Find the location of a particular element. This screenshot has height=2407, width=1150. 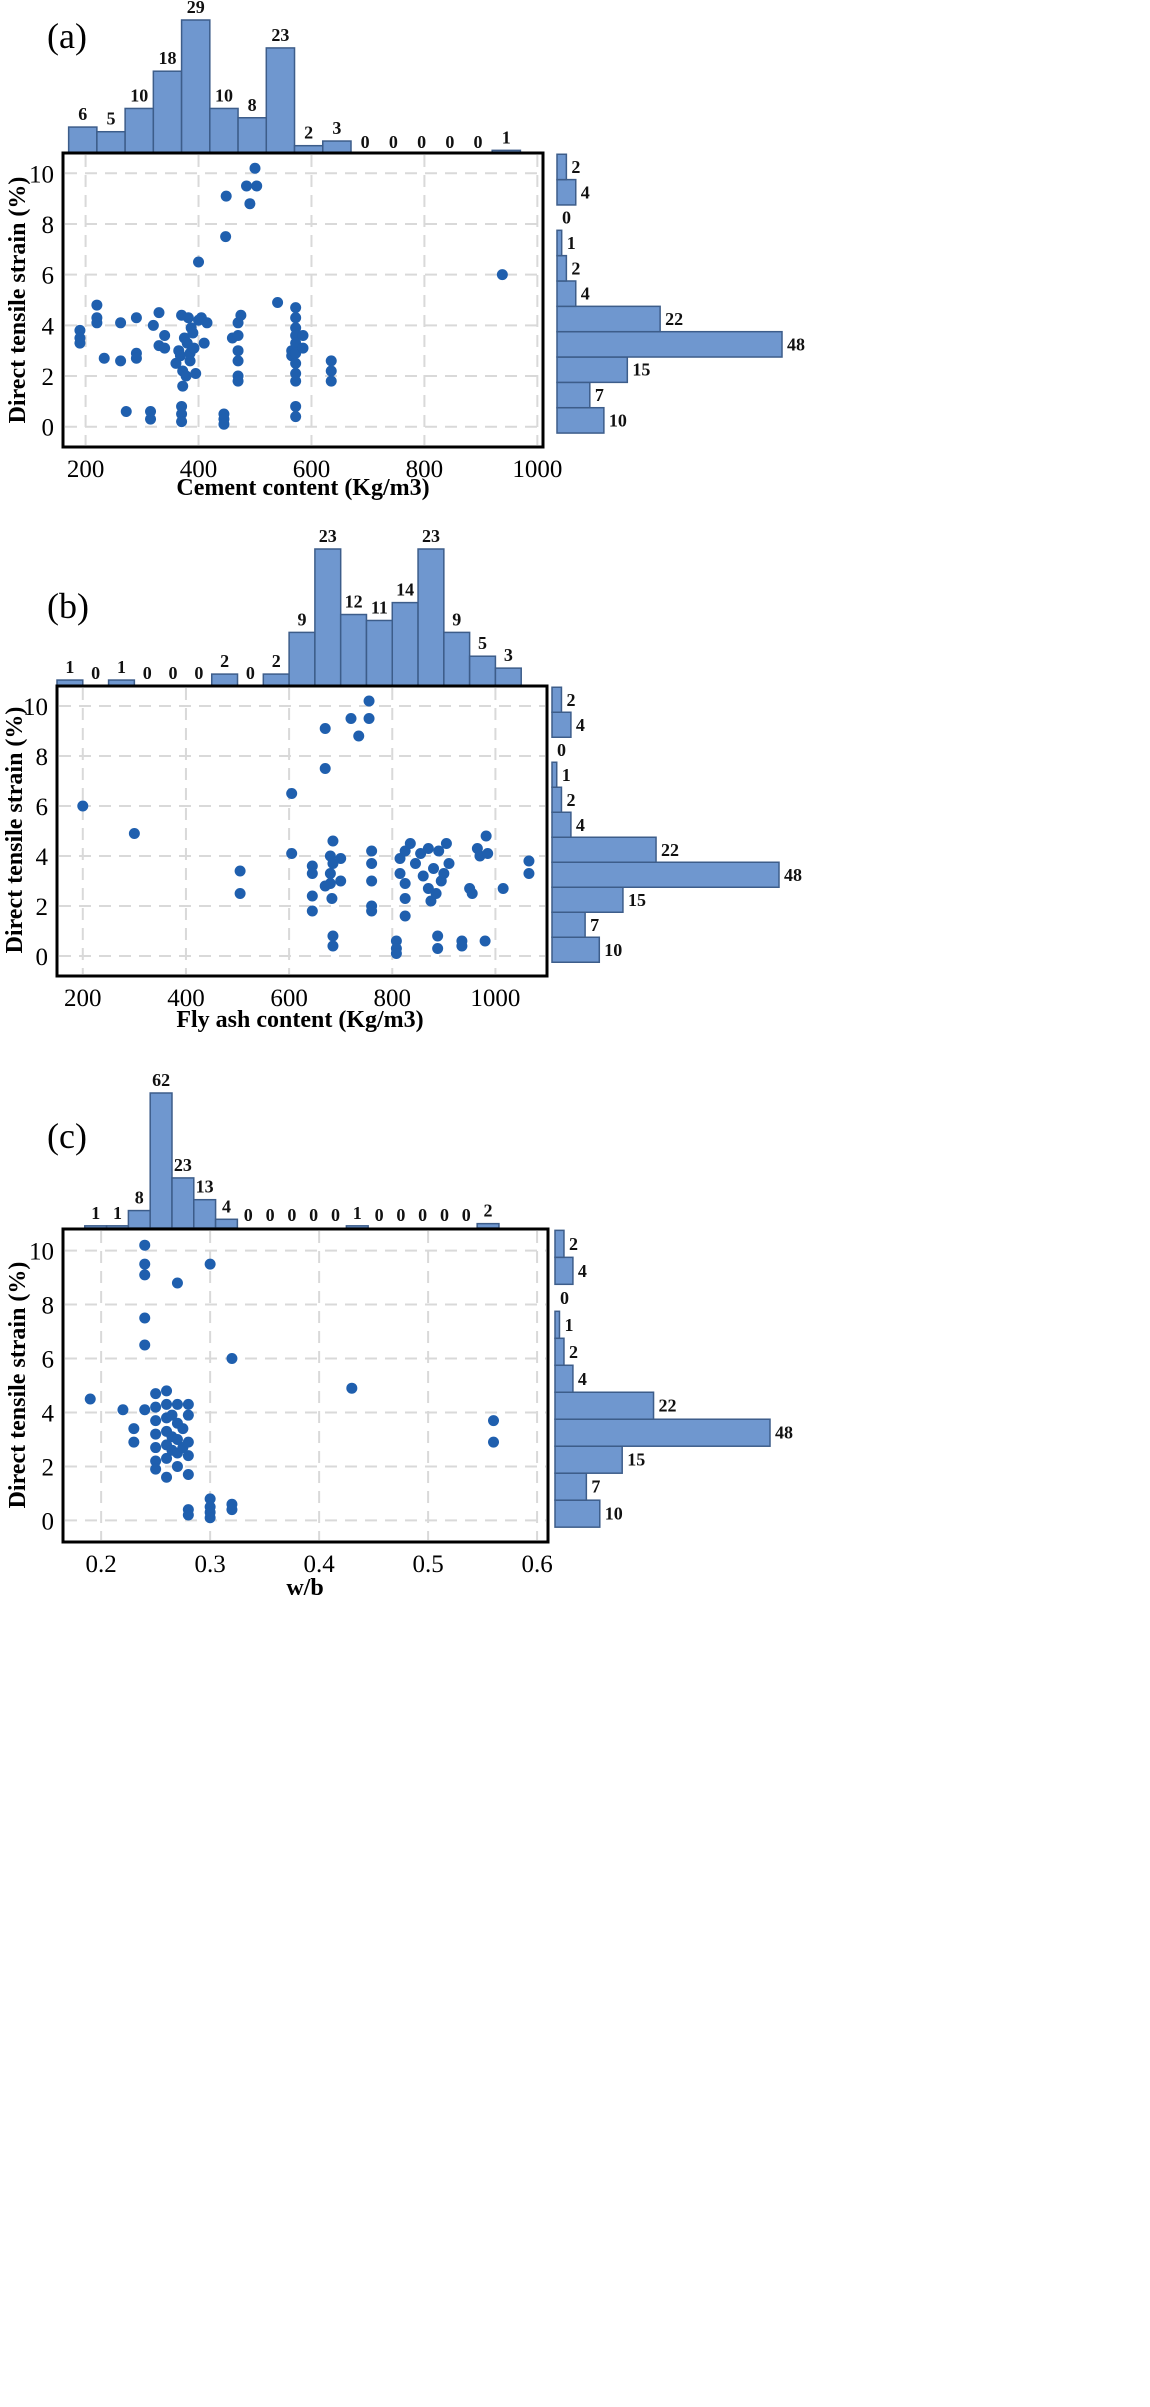

histogram-count-label: 3 is located at coordinates (336, 128).